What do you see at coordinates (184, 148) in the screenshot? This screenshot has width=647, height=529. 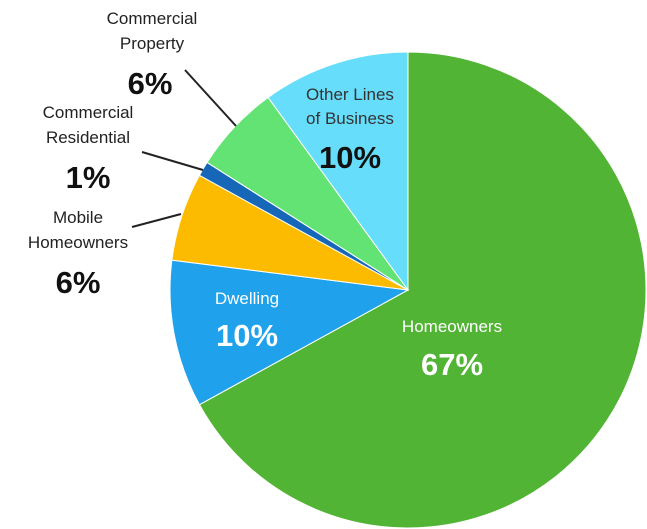 I see `leader-lines` at bounding box center [184, 148].